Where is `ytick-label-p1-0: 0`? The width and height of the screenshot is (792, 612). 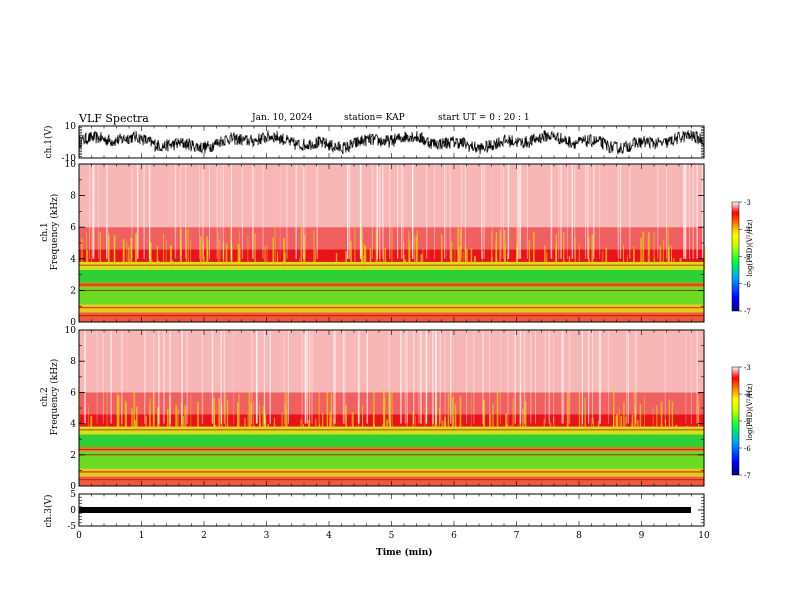
ytick-label-p1-0: 0 is located at coordinates (73, 323).